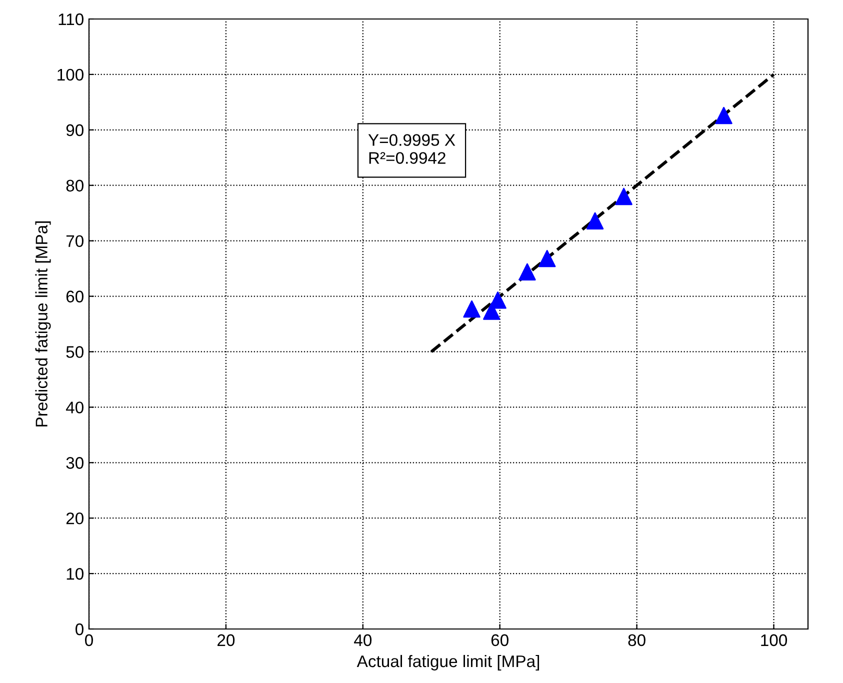 The image size is (843, 683). Describe the element at coordinates (71, 74) in the screenshot. I see `y-tick-label: 100` at that location.